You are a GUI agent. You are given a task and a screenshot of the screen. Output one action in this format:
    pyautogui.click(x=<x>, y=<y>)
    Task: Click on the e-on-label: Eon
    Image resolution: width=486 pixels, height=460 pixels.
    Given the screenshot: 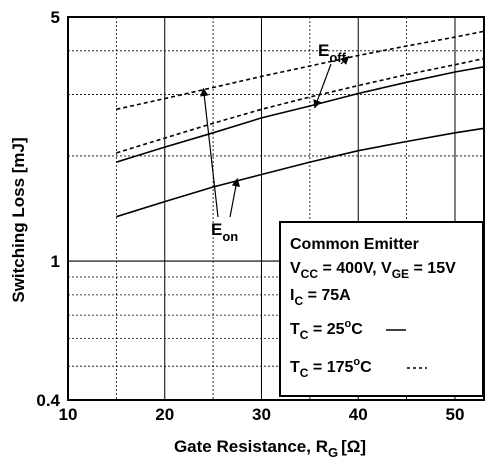 What is the action you would take?
    pyautogui.click(x=224, y=232)
    